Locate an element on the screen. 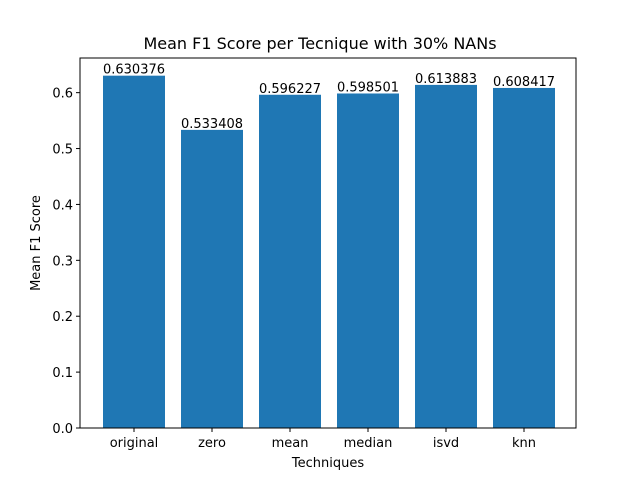  bar-zero is located at coordinates (212, 279).